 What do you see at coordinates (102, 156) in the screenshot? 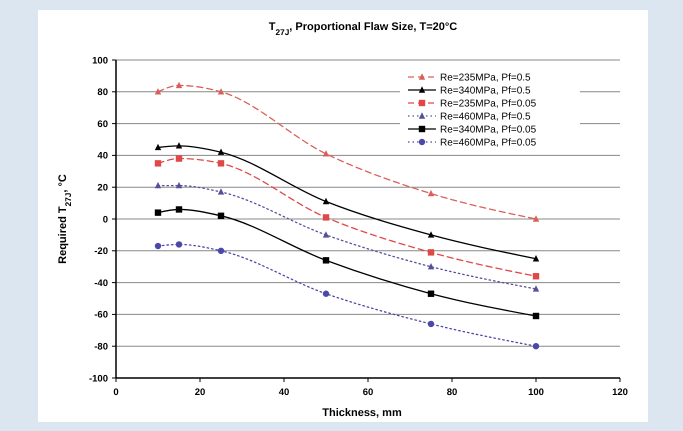
I see `y-tick-label: 40` at bounding box center [102, 156].